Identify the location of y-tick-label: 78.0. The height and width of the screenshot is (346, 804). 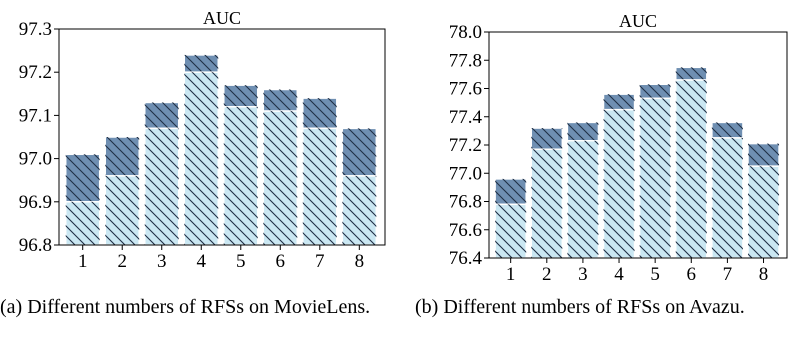
(465, 32).